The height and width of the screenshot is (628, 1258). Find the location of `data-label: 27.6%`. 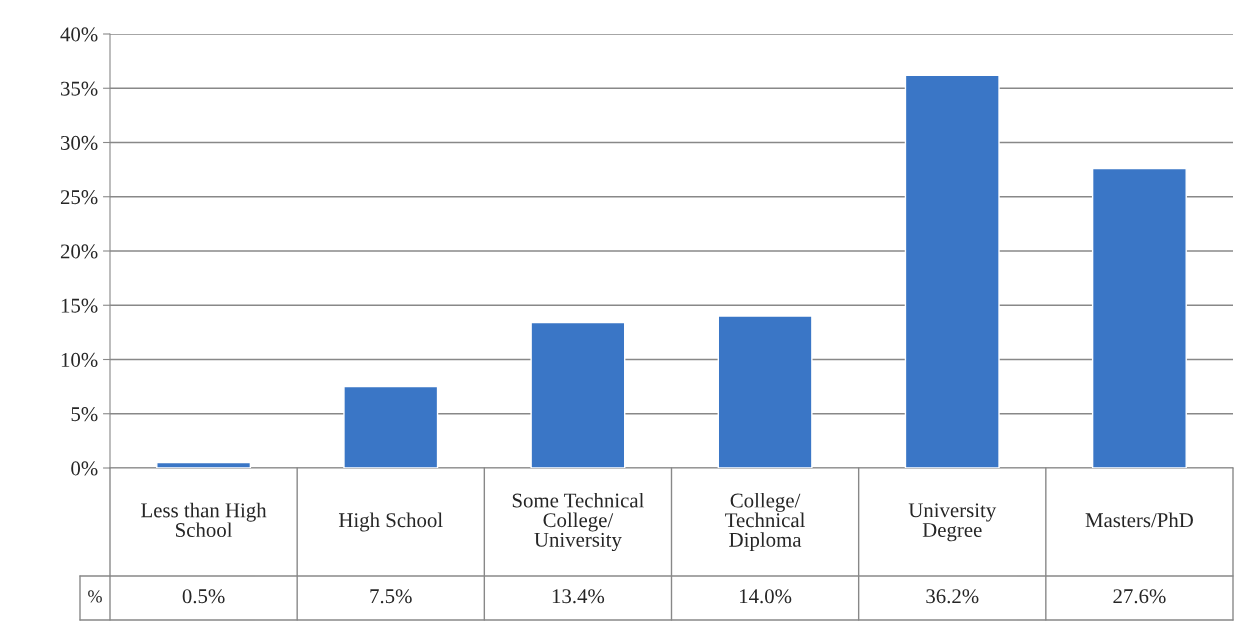

data-label: 27.6% is located at coordinates (1139, 596).